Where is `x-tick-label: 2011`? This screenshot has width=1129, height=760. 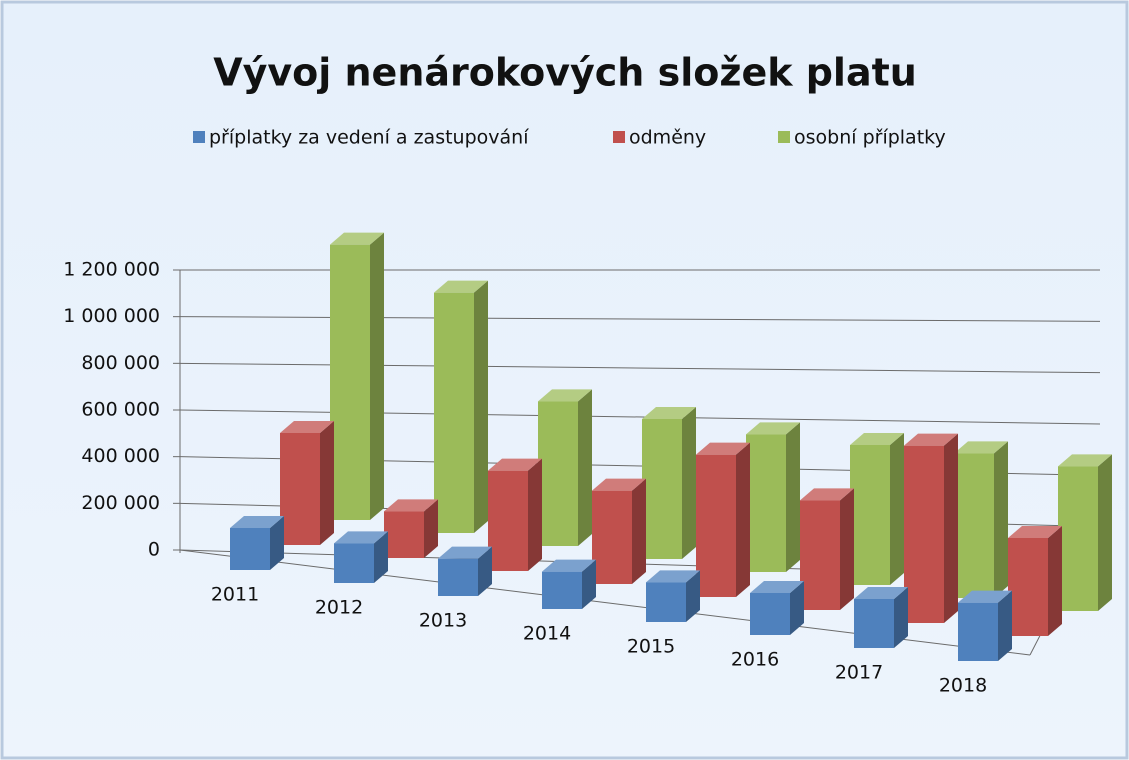
x-tick-label: 2011 is located at coordinates (235, 595).